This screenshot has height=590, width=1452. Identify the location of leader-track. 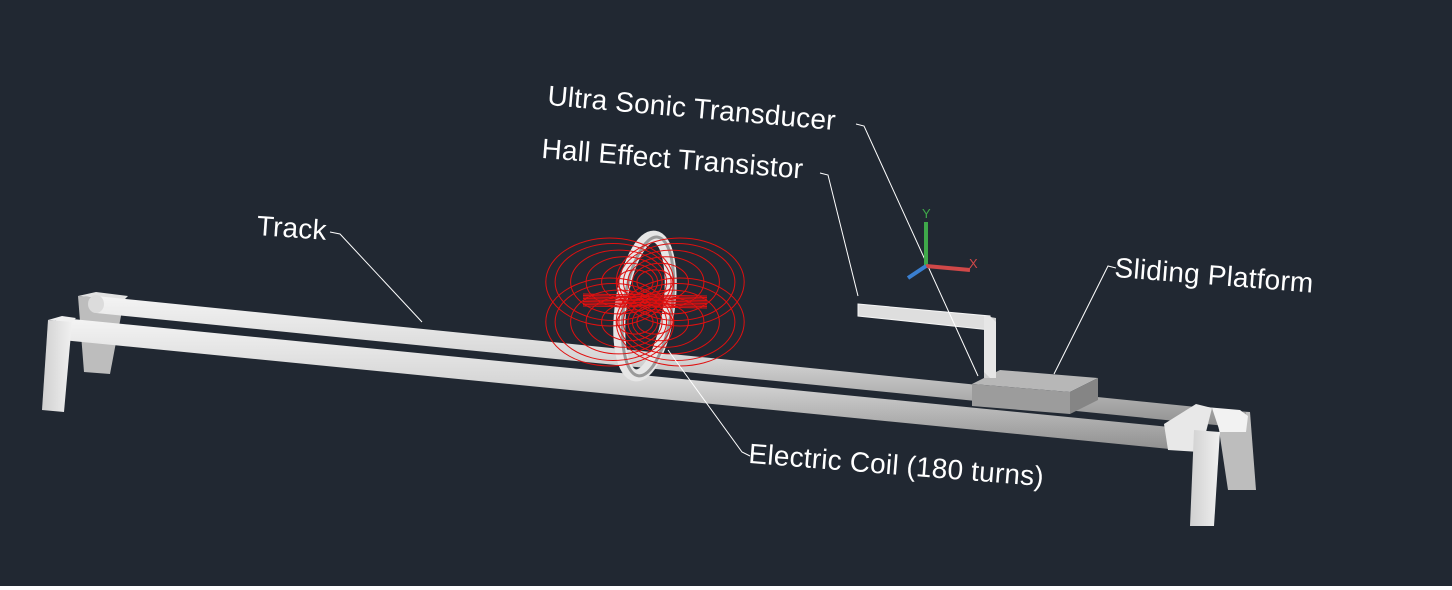
(376, 277).